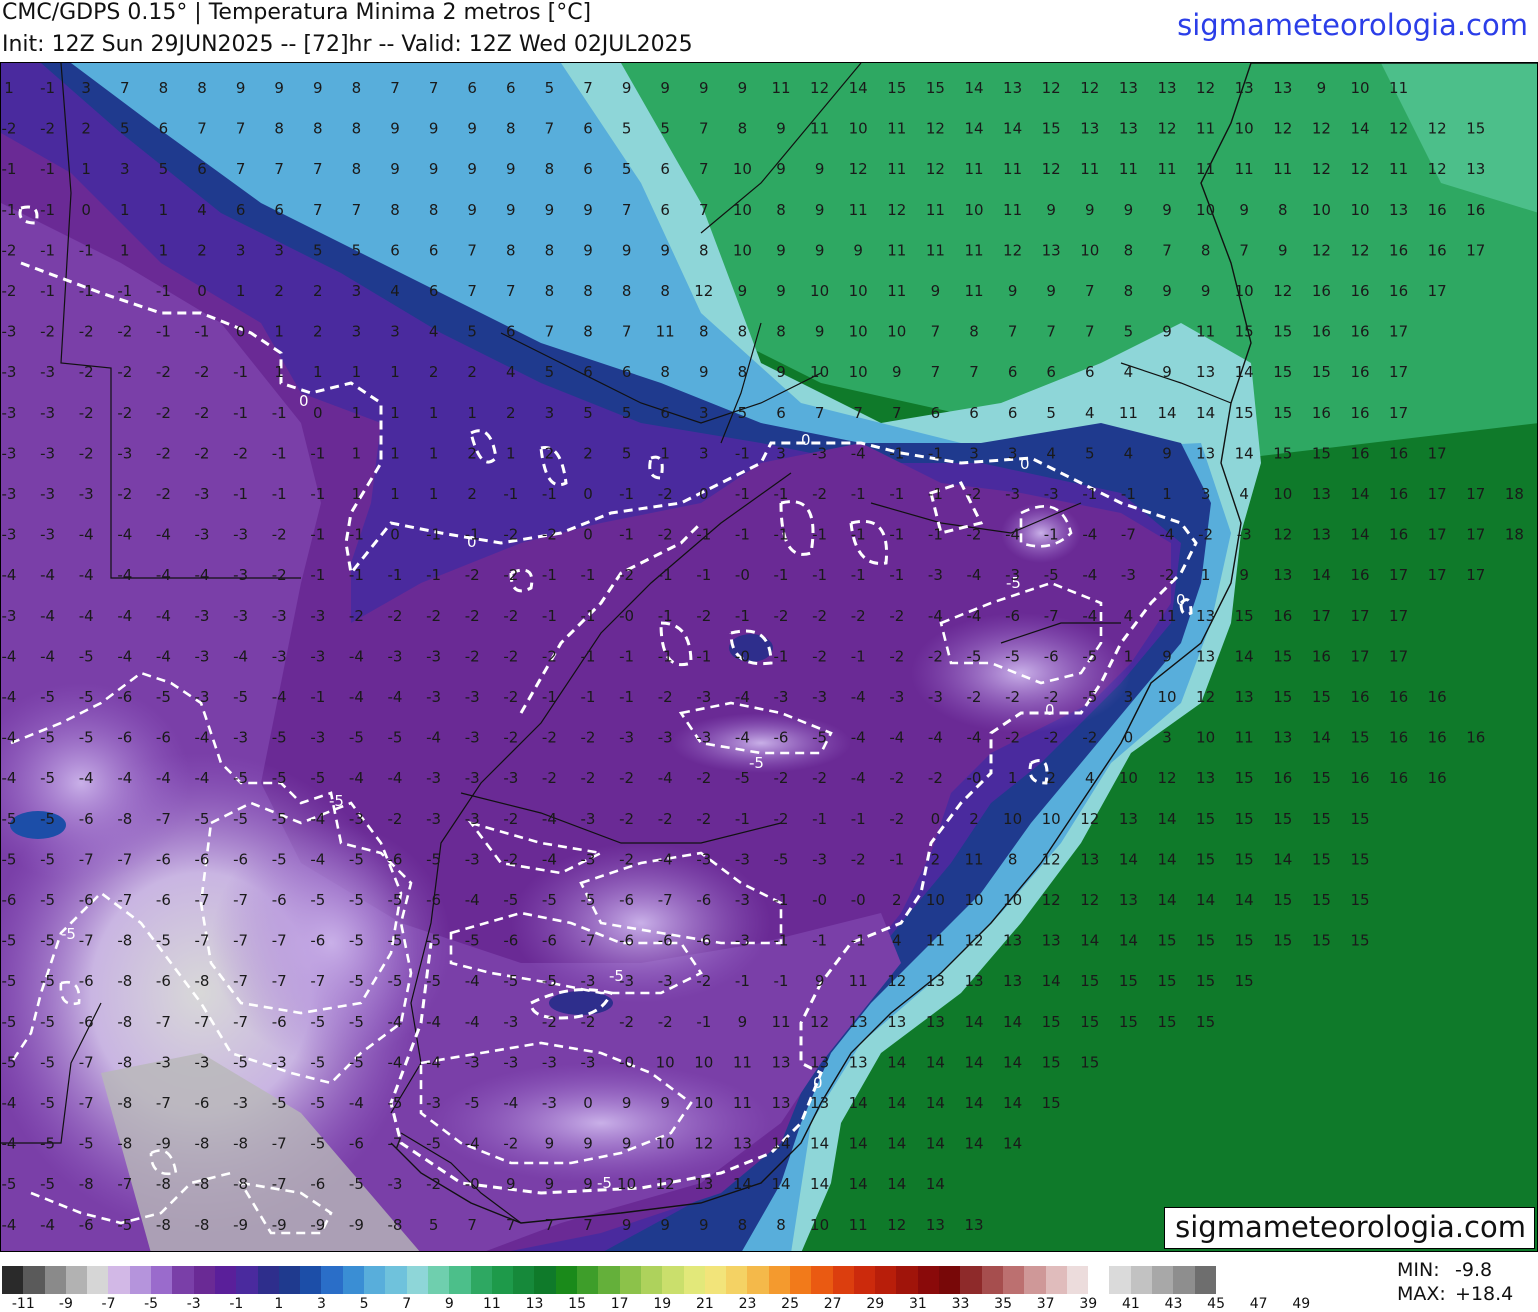  I want to click on grid-value: 4, so click(395, 291).